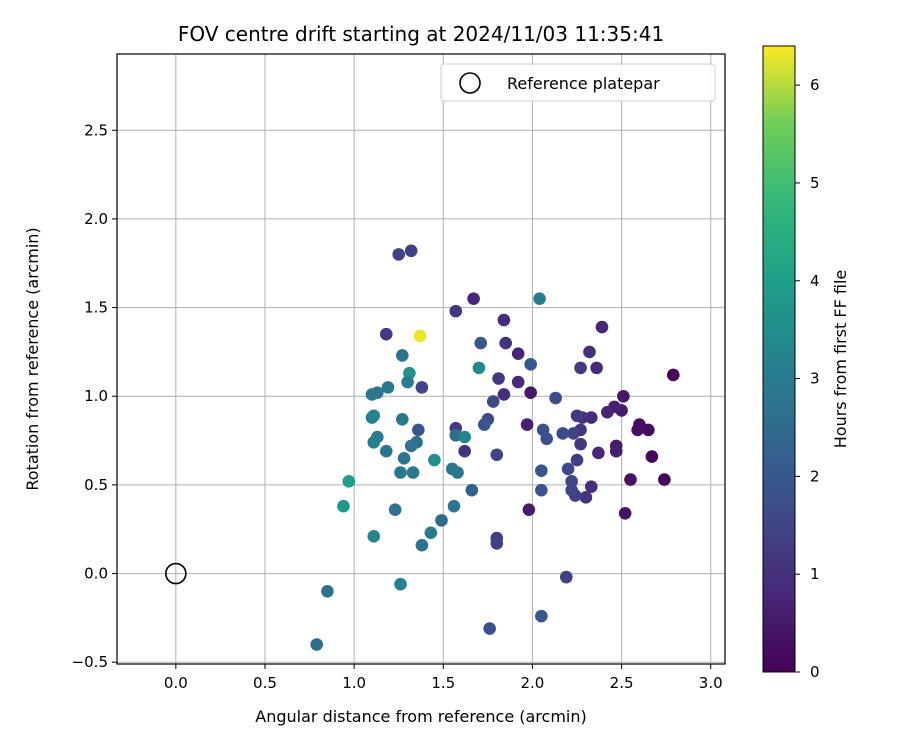  What do you see at coordinates (470, 83) in the screenshot?
I see `legend-reference-icon` at bounding box center [470, 83].